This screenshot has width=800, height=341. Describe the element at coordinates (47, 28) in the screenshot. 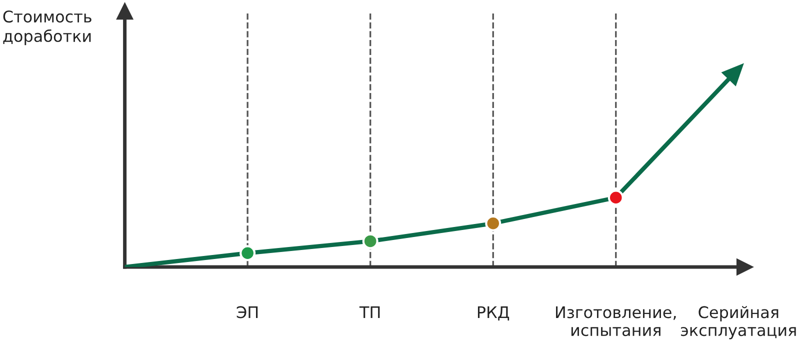

I see `y-axis-title: Стоимость доработки` at that location.